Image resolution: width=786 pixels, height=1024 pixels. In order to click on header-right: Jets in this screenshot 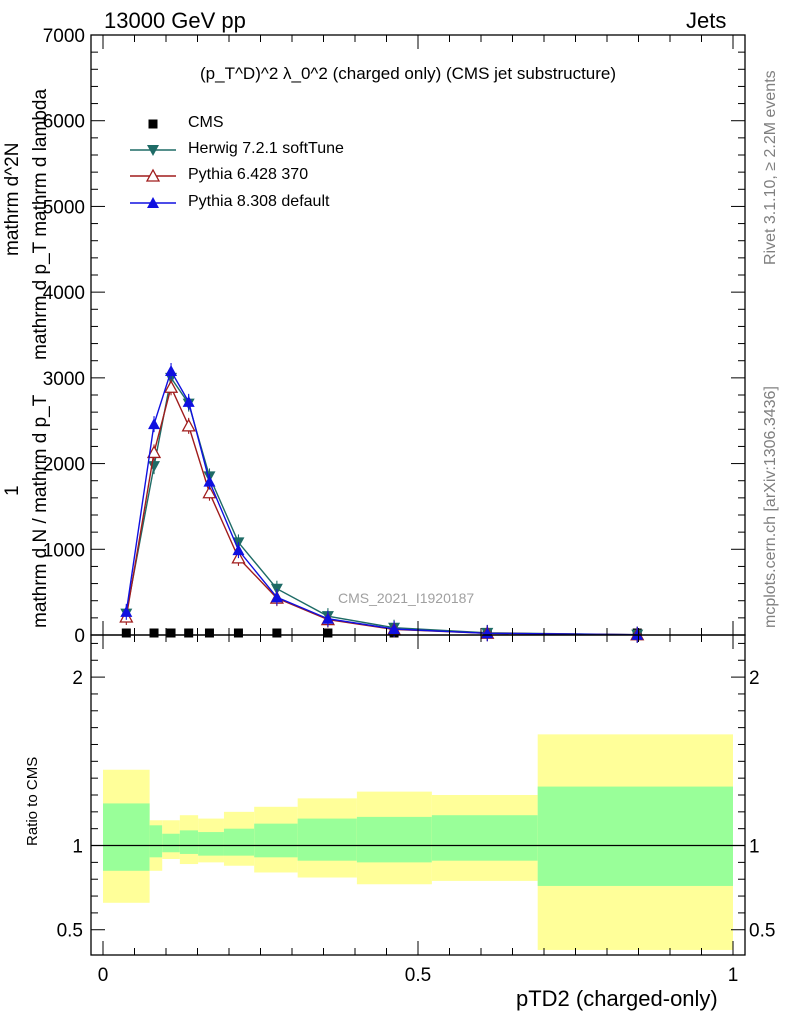, I will do `click(706, 20)`.